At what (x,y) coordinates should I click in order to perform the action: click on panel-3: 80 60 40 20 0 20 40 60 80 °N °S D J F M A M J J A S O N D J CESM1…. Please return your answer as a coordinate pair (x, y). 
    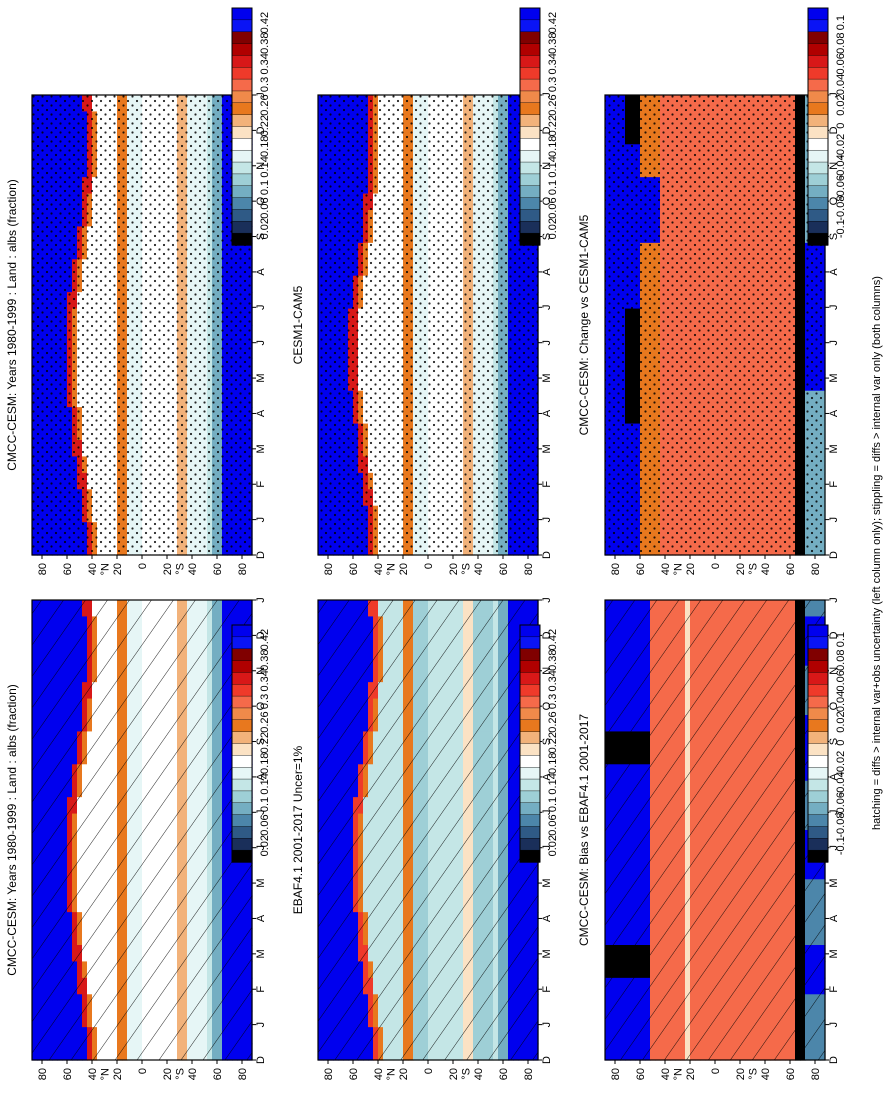
    Looking at the image, I should click on (422, 333).